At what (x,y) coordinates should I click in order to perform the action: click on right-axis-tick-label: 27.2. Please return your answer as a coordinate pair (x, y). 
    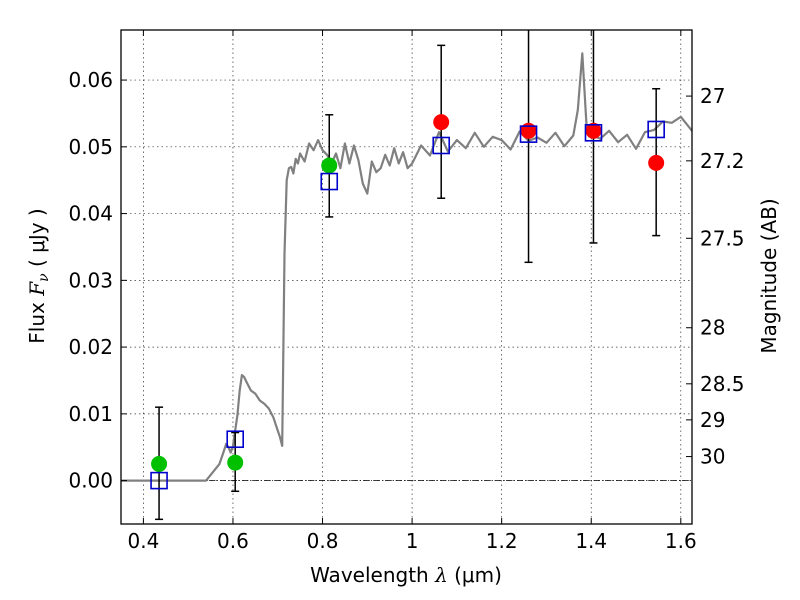
    Looking at the image, I should click on (722, 161).